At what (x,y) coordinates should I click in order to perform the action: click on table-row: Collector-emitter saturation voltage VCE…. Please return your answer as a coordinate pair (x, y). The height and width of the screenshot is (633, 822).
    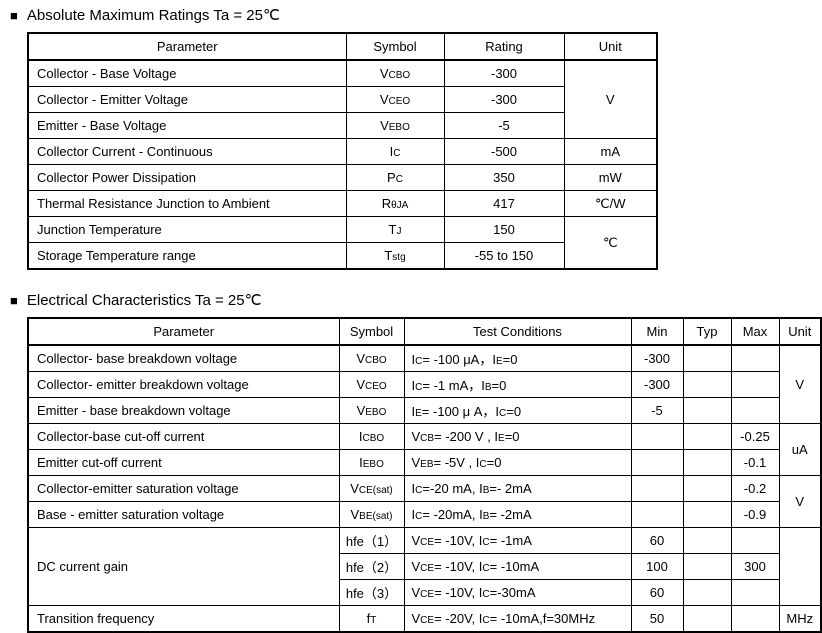
    Looking at the image, I should click on (424, 501).